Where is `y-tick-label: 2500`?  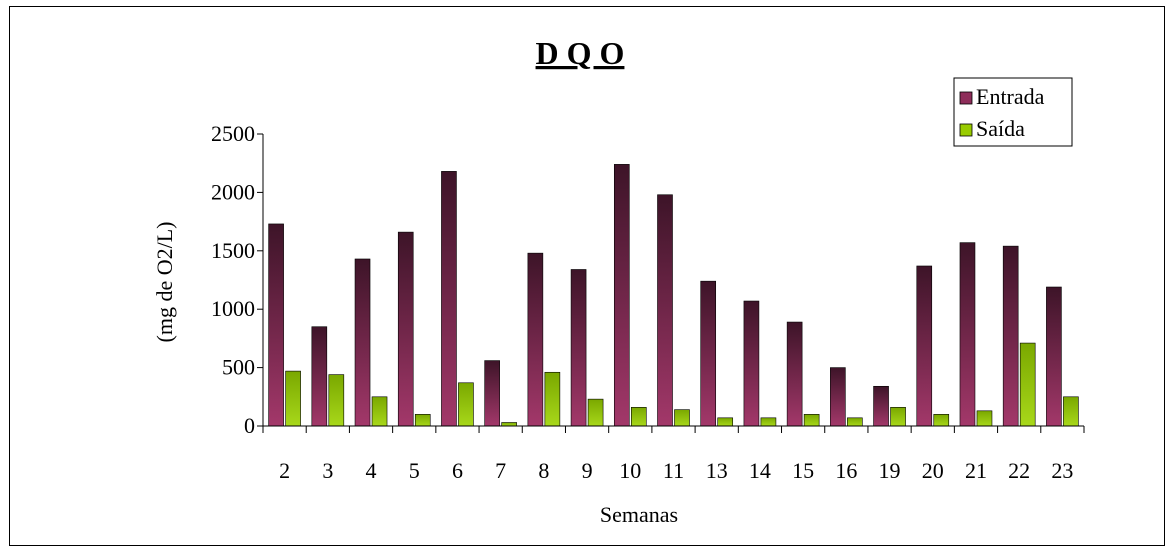
y-tick-label: 2500 is located at coordinates (233, 133).